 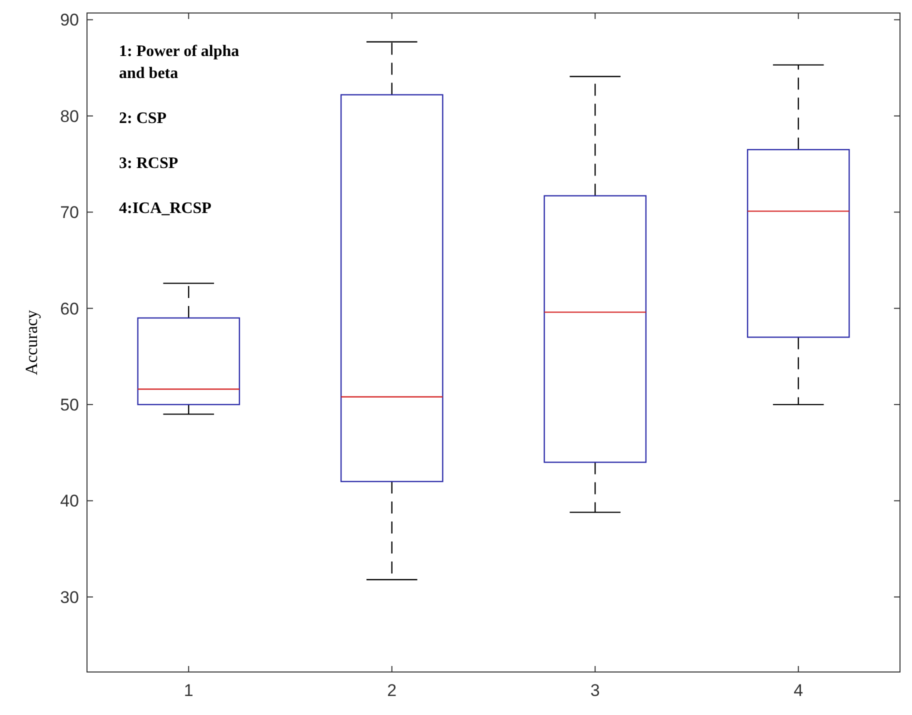 I want to click on y-tick-label: 30, so click(x=69, y=597).